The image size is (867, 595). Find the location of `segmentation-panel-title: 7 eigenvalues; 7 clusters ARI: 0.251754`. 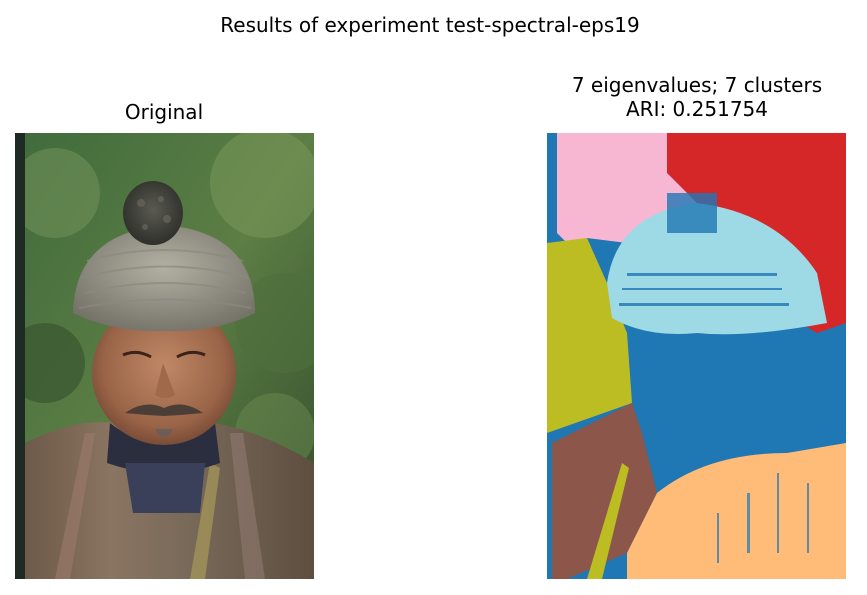

segmentation-panel-title: 7 eigenvalues; 7 clusters ARI: 0.251754 is located at coordinates (697, 97).